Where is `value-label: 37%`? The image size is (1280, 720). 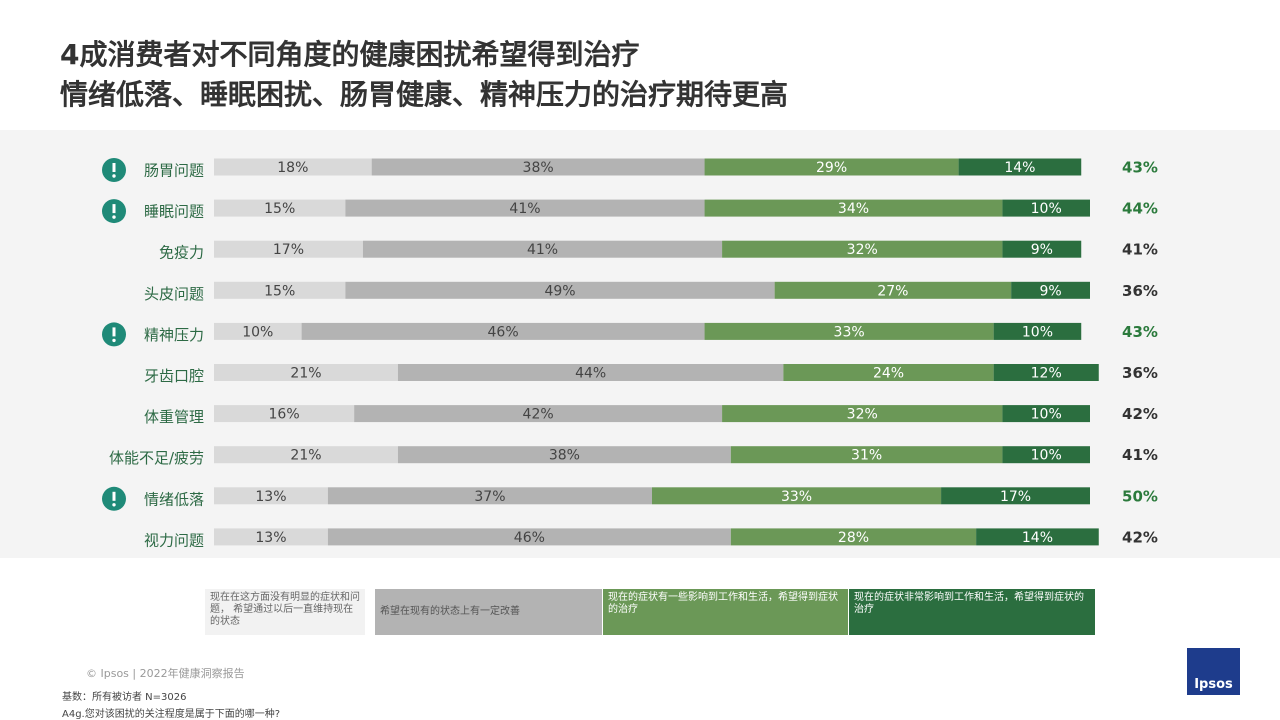 value-label: 37% is located at coordinates (489, 497).